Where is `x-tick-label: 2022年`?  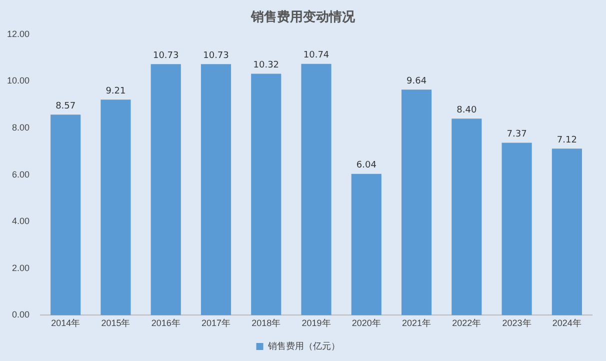
x-tick-label: 2022年 is located at coordinates (467, 323).